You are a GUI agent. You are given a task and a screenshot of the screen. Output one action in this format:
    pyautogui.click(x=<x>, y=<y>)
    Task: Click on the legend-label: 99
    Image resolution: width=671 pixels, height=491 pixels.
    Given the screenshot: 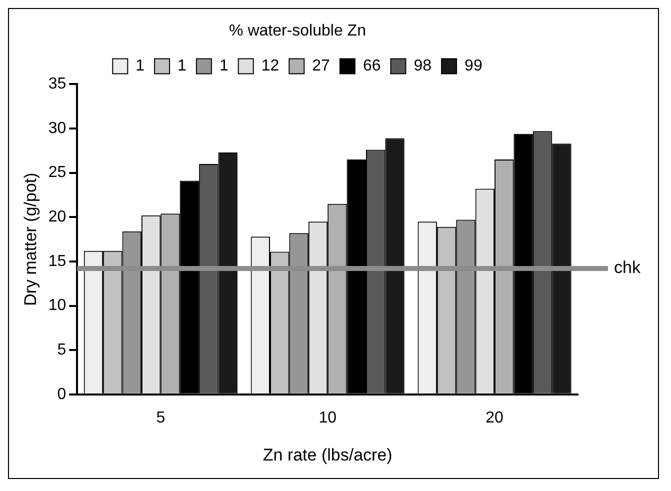 What is the action you would take?
    pyautogui.click(x=473, y=66)
    